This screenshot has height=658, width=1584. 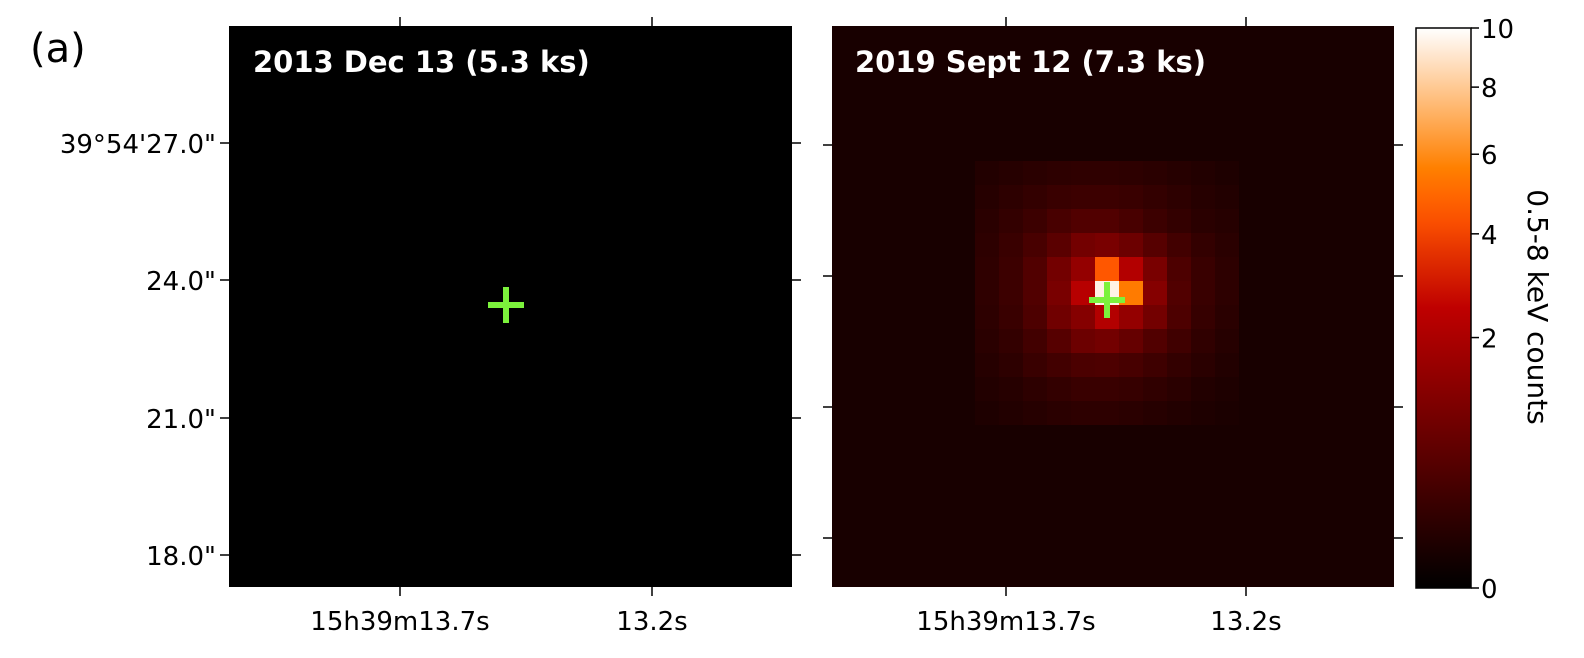 What do you see at coordinates (1537, 306) in the screenshot?
I see `colorbar-label: 0.5-8 keV counts` at bounding box center [1537, 306].